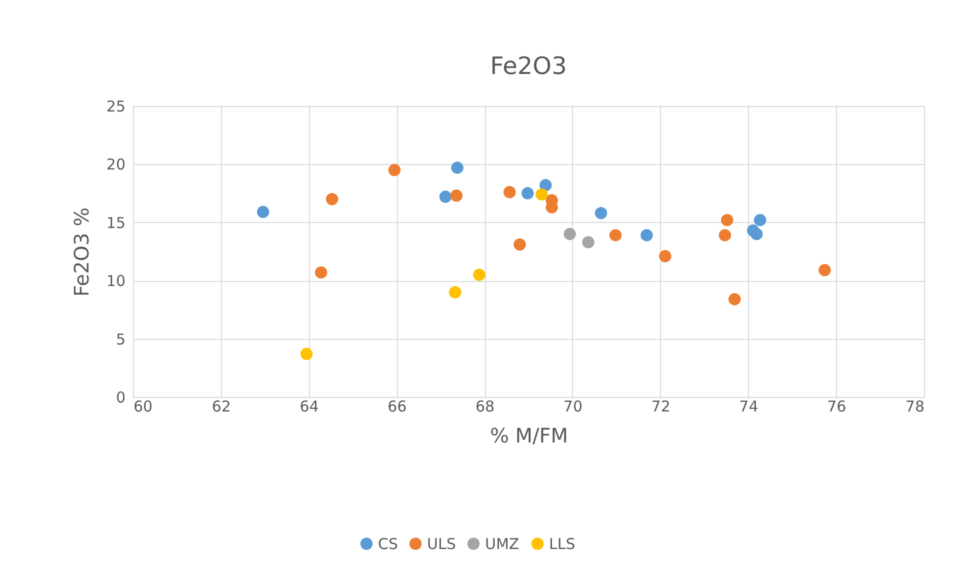  Describe the element at coordinates (529, 436) in the screenshot. I see `x-axis-title: % M/FM` at that location.